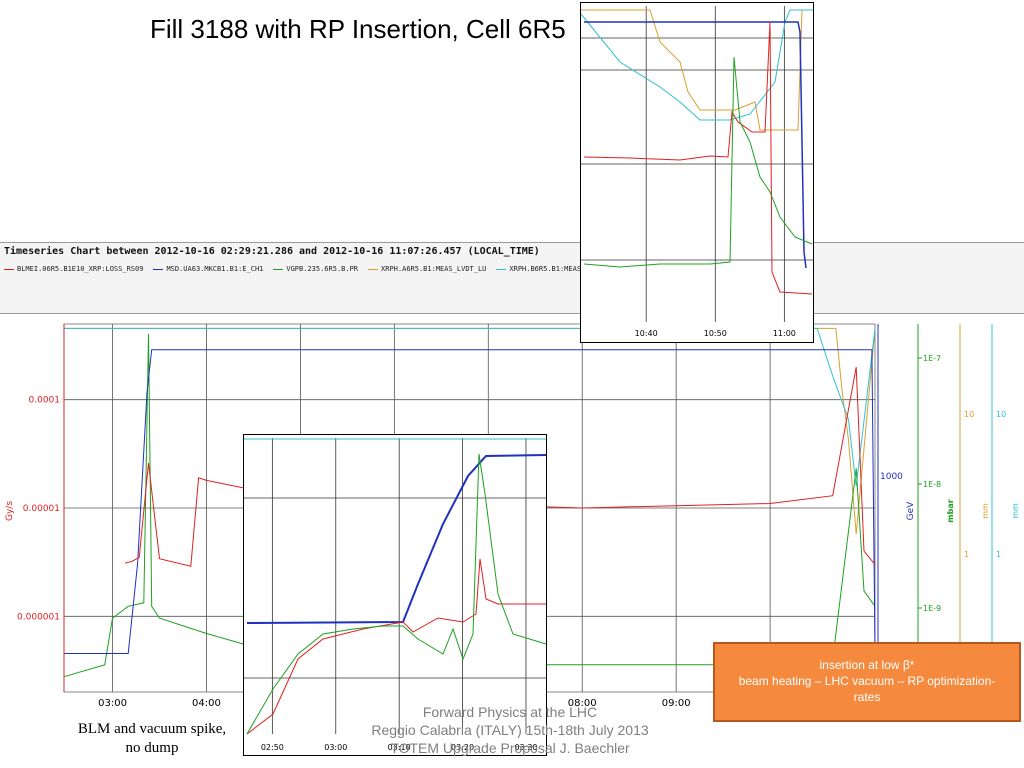  What do you see at coordinates (676, 703) in the screenshot?
I see `x-tick-label: 09:00` at bounding box center [676, 703].